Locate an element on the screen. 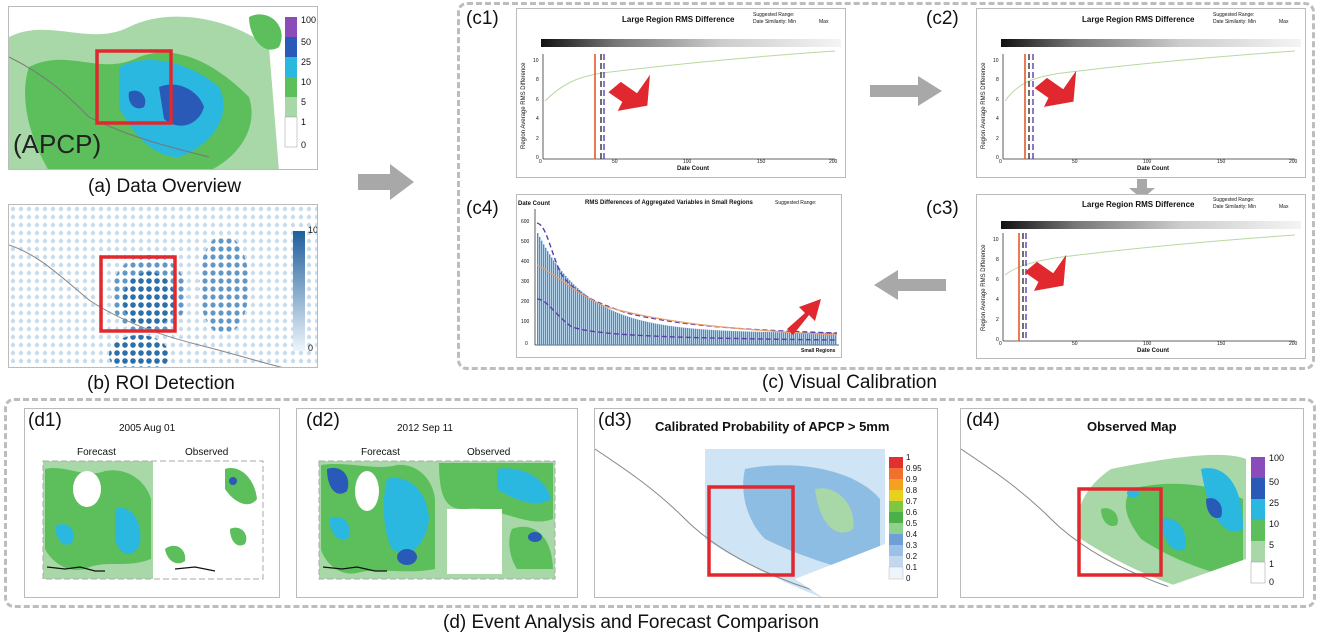 This screenshot has width=1321, height=641. variable-tag: (APCP) is located at coordinates (57, 144).